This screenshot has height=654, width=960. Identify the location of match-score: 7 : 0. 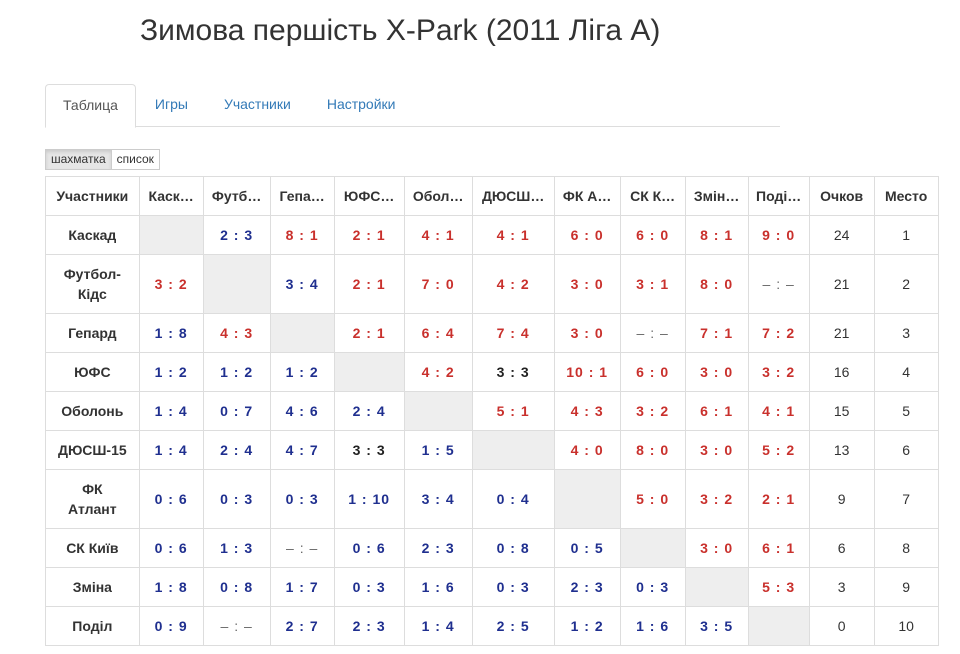
(438, 284).